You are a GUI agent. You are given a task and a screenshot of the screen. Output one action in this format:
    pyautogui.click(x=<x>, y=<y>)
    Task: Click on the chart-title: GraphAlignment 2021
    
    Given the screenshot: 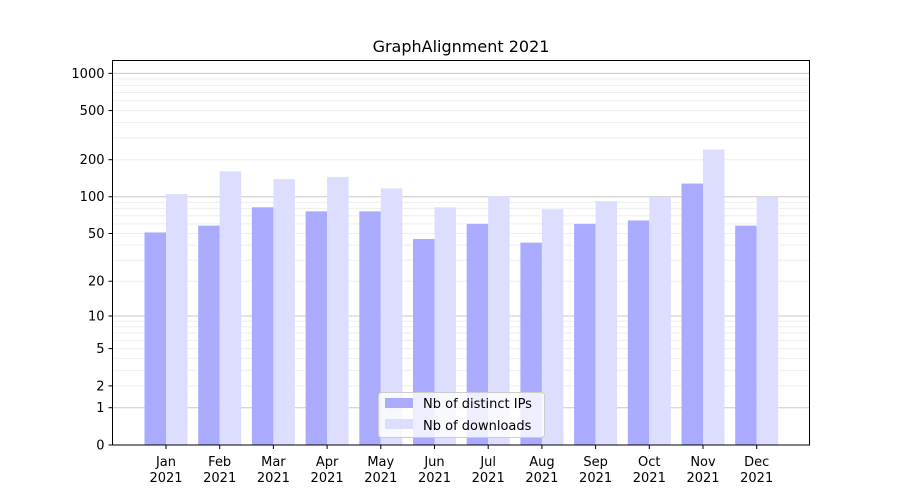 What is the action you would take?
    pyautogui.click(x=461, y=46)
    